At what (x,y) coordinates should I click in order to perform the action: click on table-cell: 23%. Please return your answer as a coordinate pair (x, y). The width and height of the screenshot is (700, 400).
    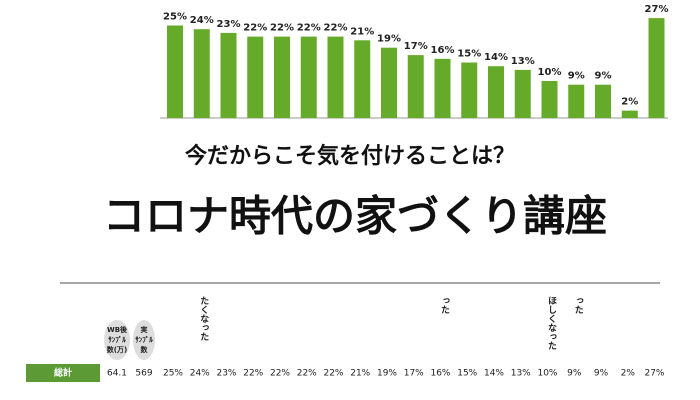
    Looking at the image, I should click on (226, 374).